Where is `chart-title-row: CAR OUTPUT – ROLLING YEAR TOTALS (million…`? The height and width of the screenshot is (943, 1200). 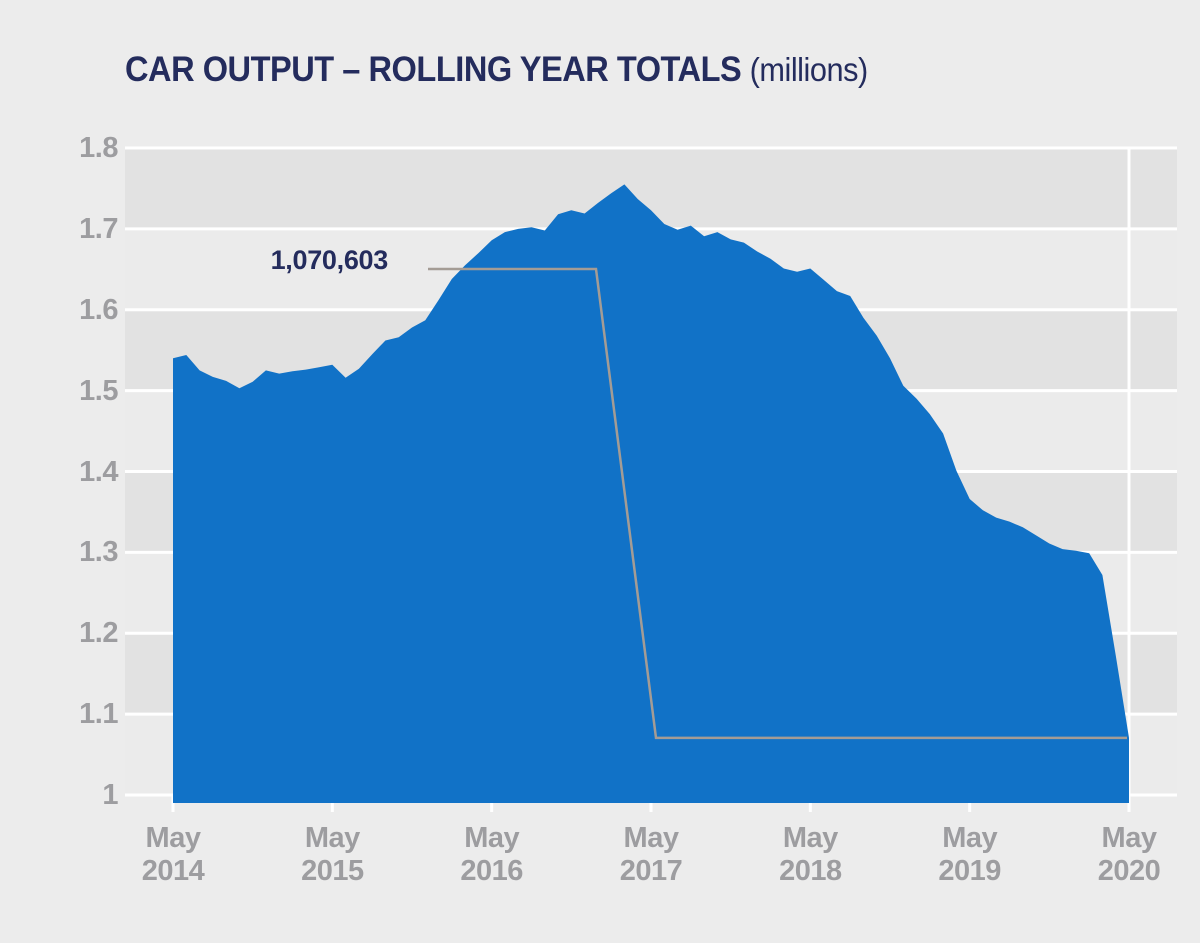
chart-title-row: CAR OUTPUT – ROLLING YEAR TOTALS (million… is located at coordinates (496, 70).